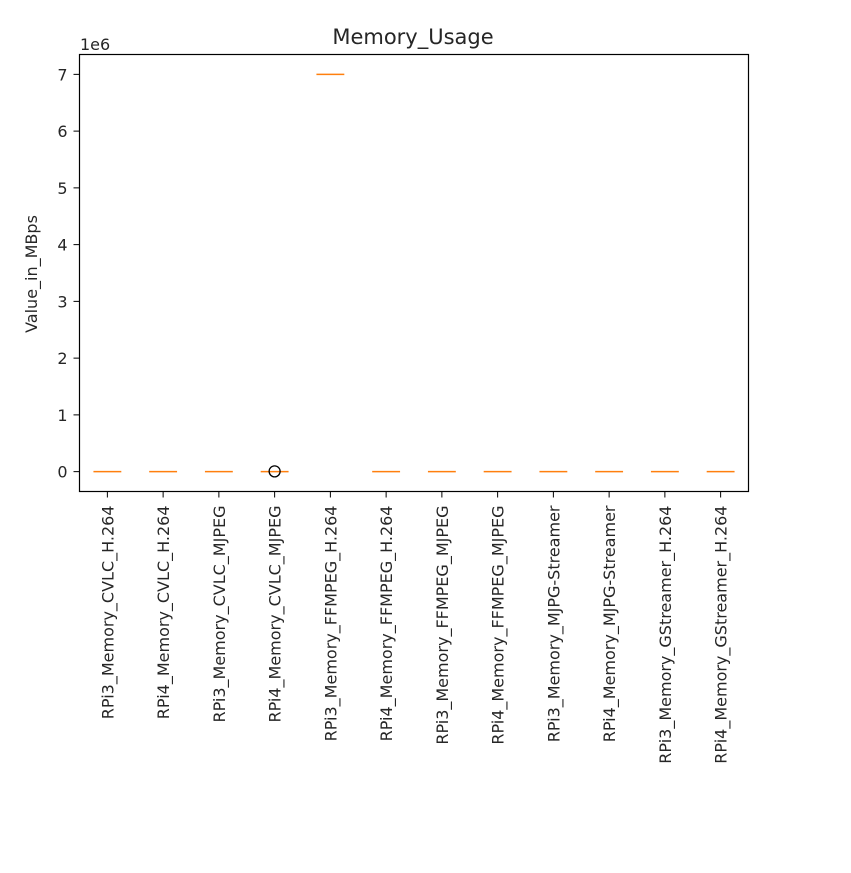 Image resolution: width=851 pixels, height=873 pixels. I want to click on x-tick-label: RPi4_Memory_FFMPEG_MJPEG, so click(499, 625).